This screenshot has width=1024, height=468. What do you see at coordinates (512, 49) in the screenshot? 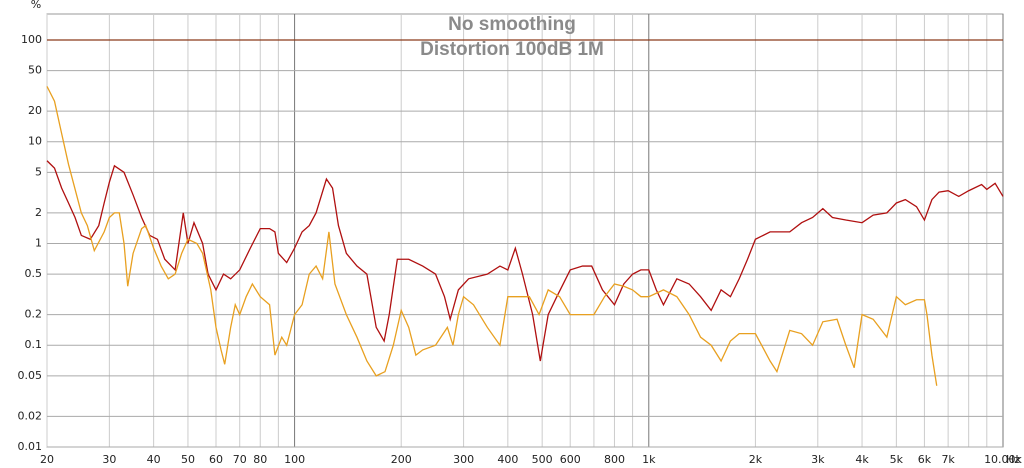
I see `chart-subtitle: Distortion 100dB 1M` at bounding box center [512, 49].